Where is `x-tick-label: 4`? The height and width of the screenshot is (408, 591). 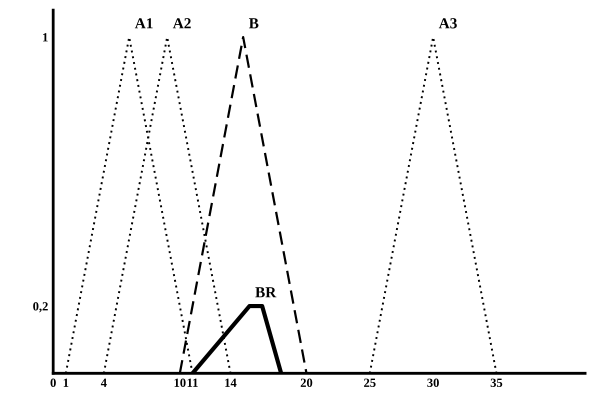
x-tick-label: 4 is located at coordinates (103, 382).